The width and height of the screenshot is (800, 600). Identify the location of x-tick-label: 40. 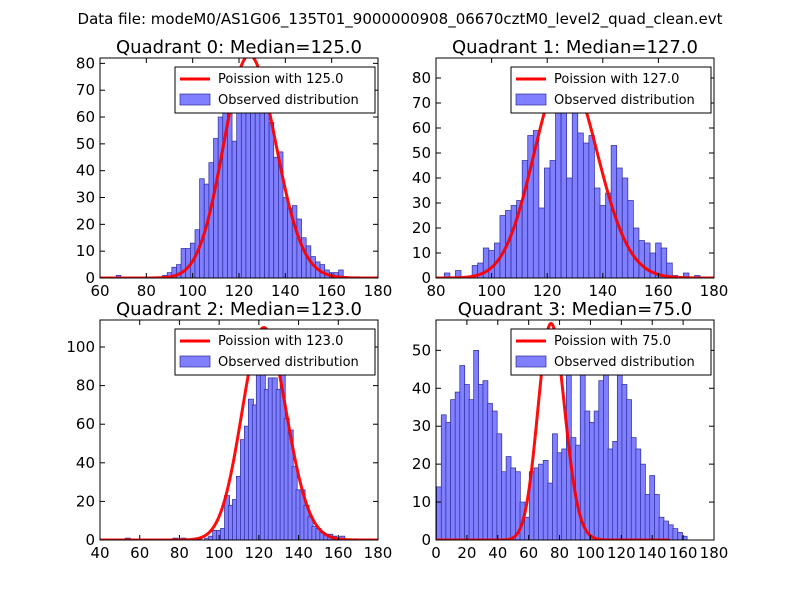
(99, 553).